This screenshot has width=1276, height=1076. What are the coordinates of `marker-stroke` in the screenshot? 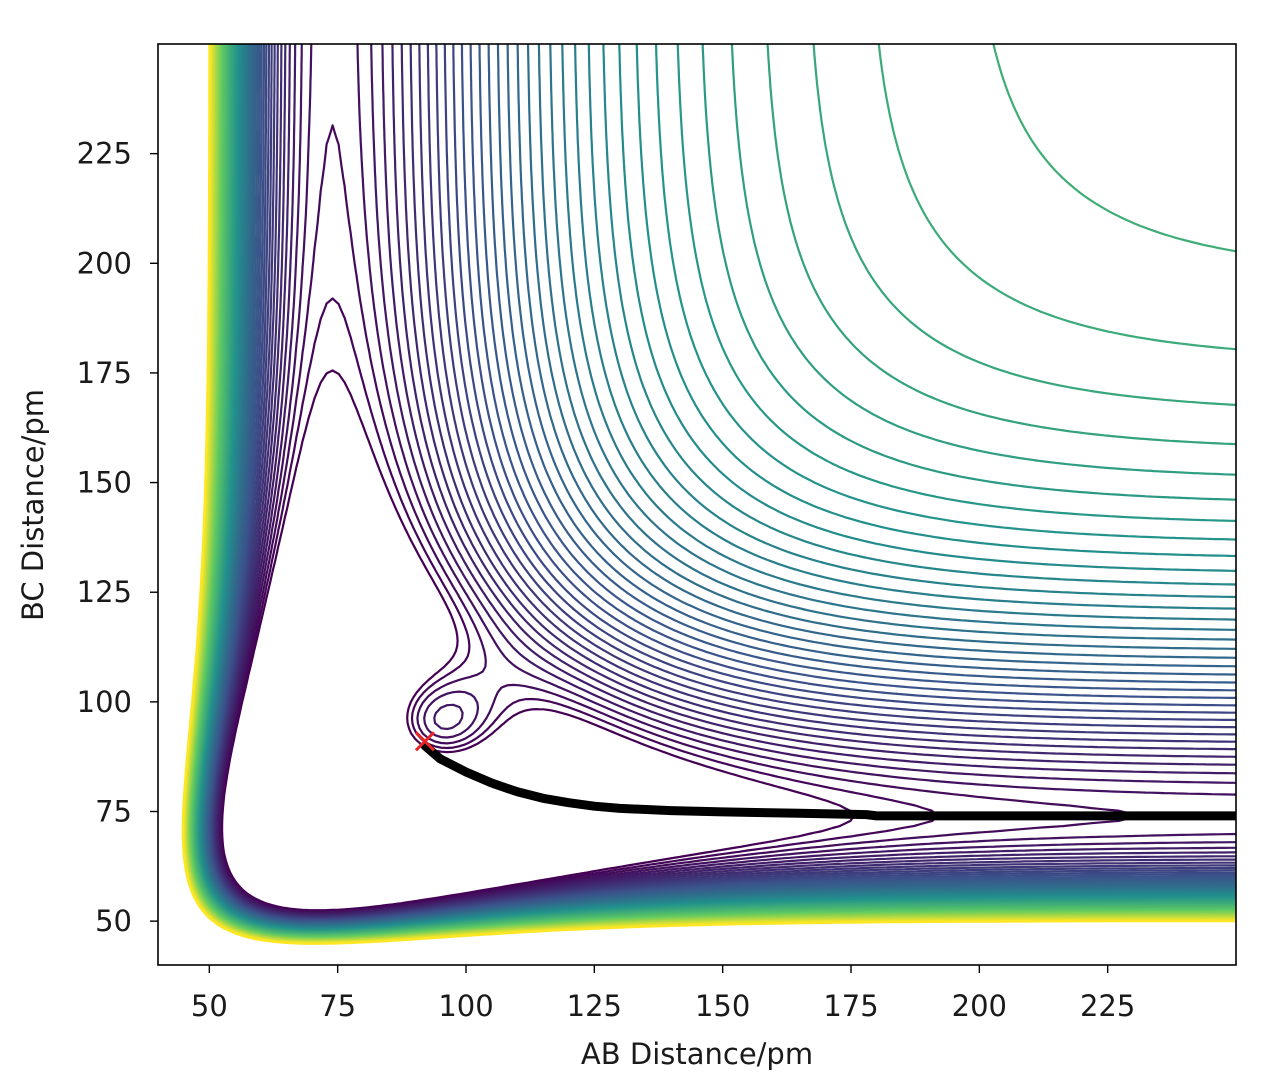 It's located at (424, 741).